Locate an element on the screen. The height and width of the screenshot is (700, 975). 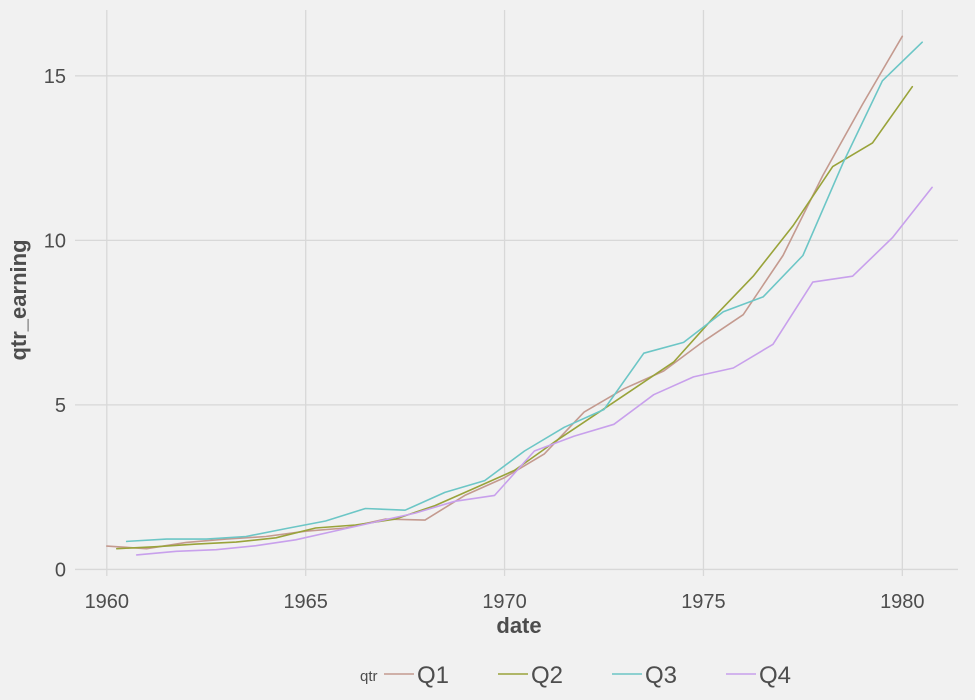
y-tick-label: 10 is located at coordinates (55, 241).